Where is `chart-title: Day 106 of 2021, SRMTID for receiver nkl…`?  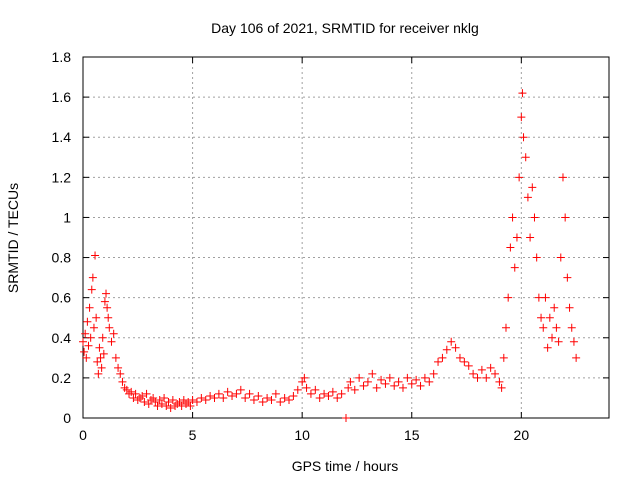 chart-title: Day 106 of 2021, SRMTID for receiver nkl… is located at coordinates (345, 28).